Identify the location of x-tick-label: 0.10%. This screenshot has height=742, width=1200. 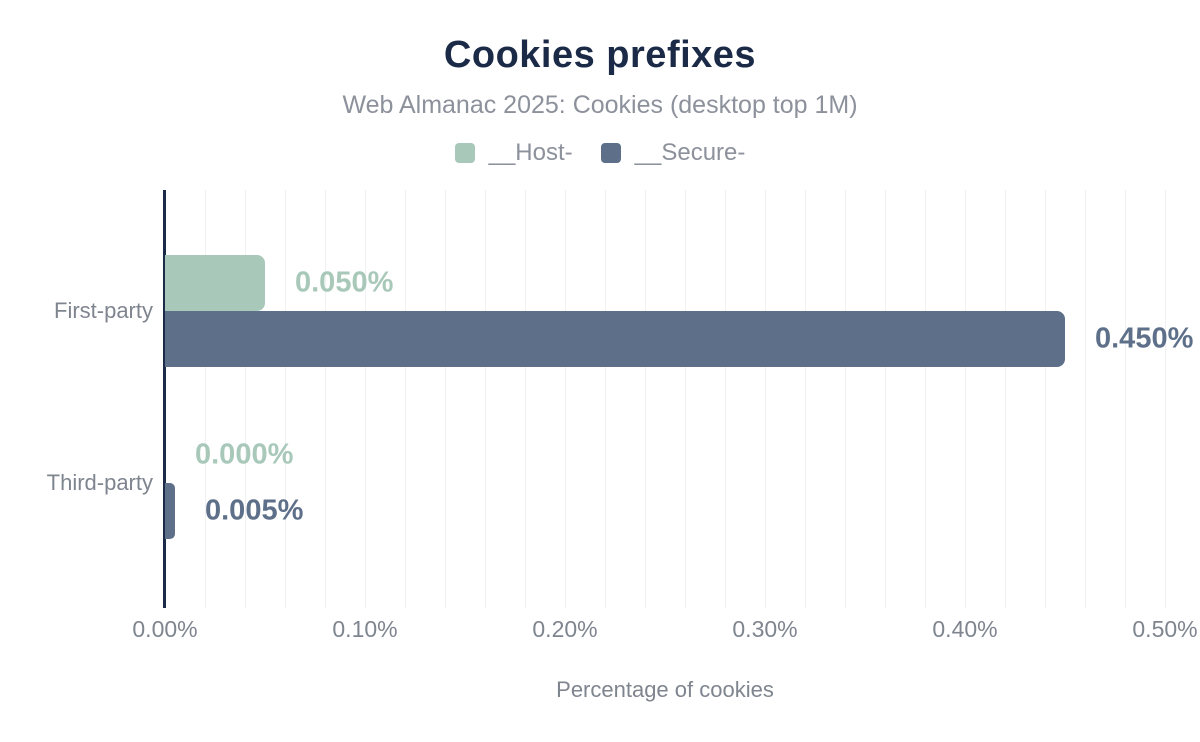
(365, 629).